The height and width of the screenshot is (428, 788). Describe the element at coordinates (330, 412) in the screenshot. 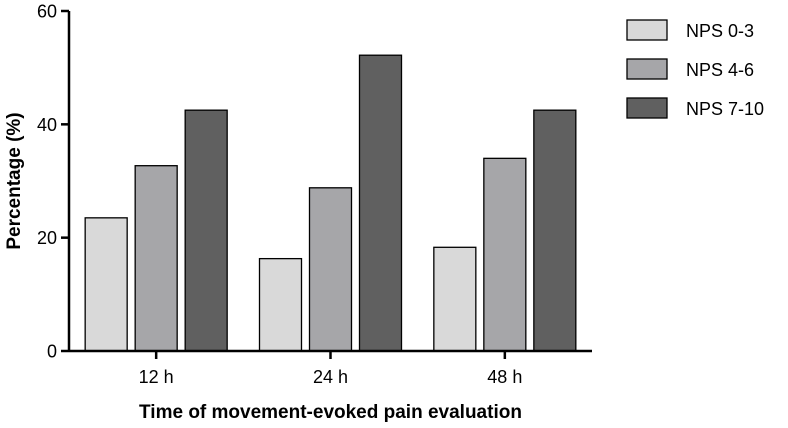

I see `x-axis-title: Time of movement-evoked pain evaluation` at that location.